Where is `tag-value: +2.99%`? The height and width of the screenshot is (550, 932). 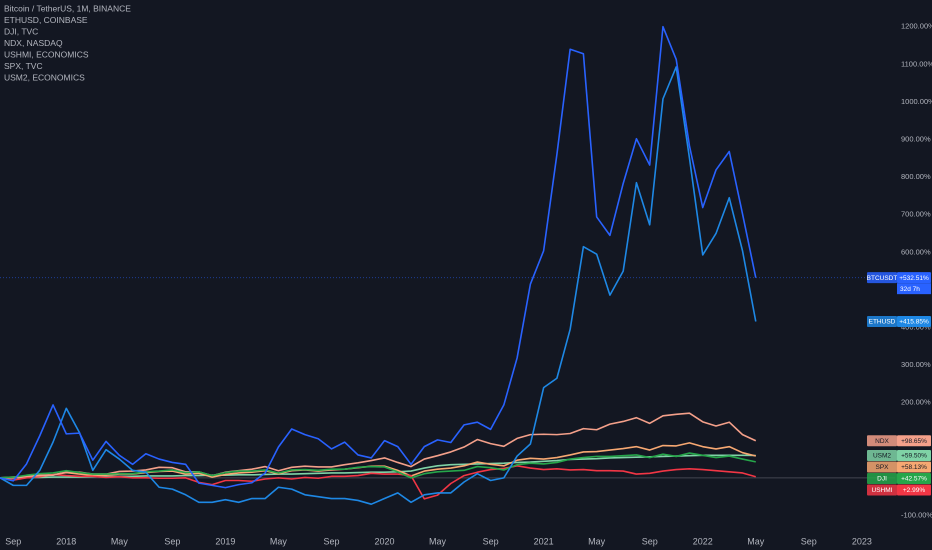 tag-value: +2.99% is located at coordinates (914, 490).